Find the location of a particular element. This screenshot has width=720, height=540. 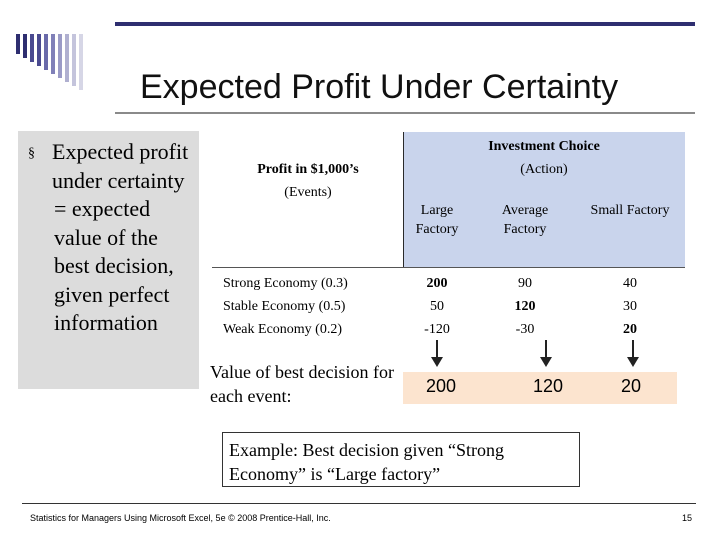

row-label-stable: Stable Economy (0.5) is located at coordinates (284, 306).